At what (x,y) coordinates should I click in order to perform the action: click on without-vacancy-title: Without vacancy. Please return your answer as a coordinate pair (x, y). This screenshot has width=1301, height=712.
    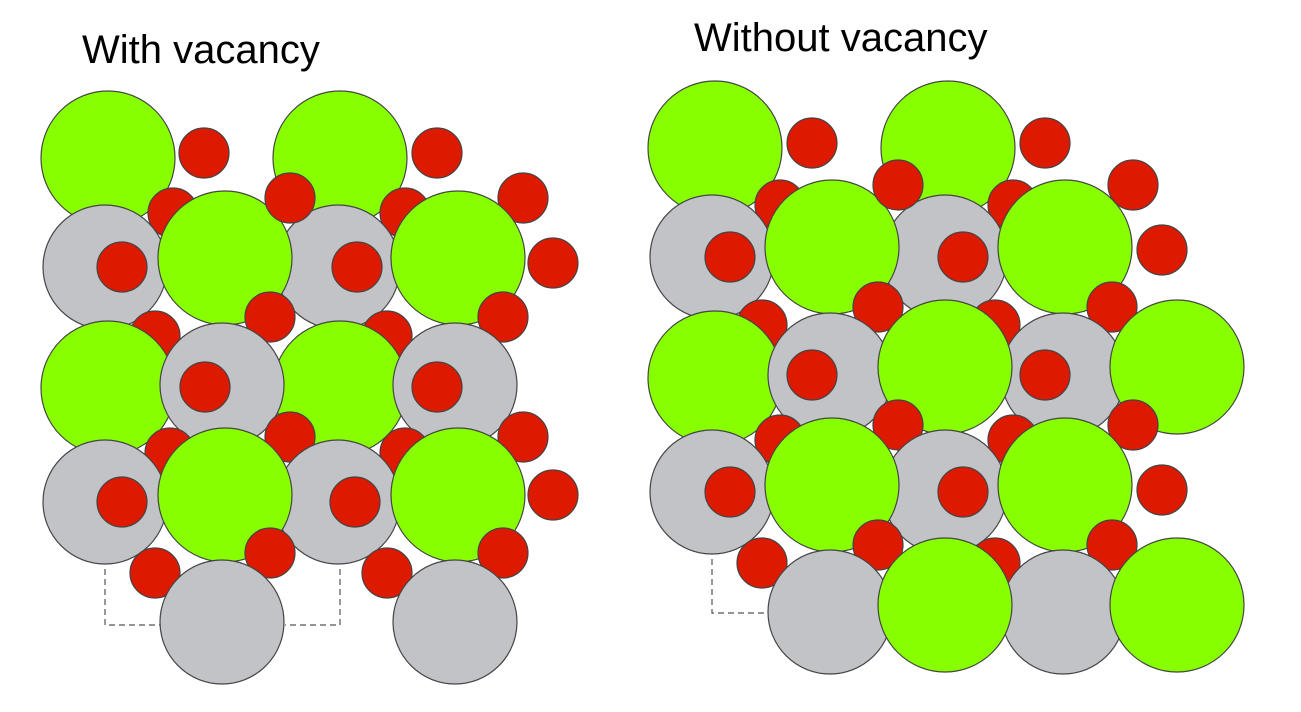
    Looking at the image, I should click on (841, 38).